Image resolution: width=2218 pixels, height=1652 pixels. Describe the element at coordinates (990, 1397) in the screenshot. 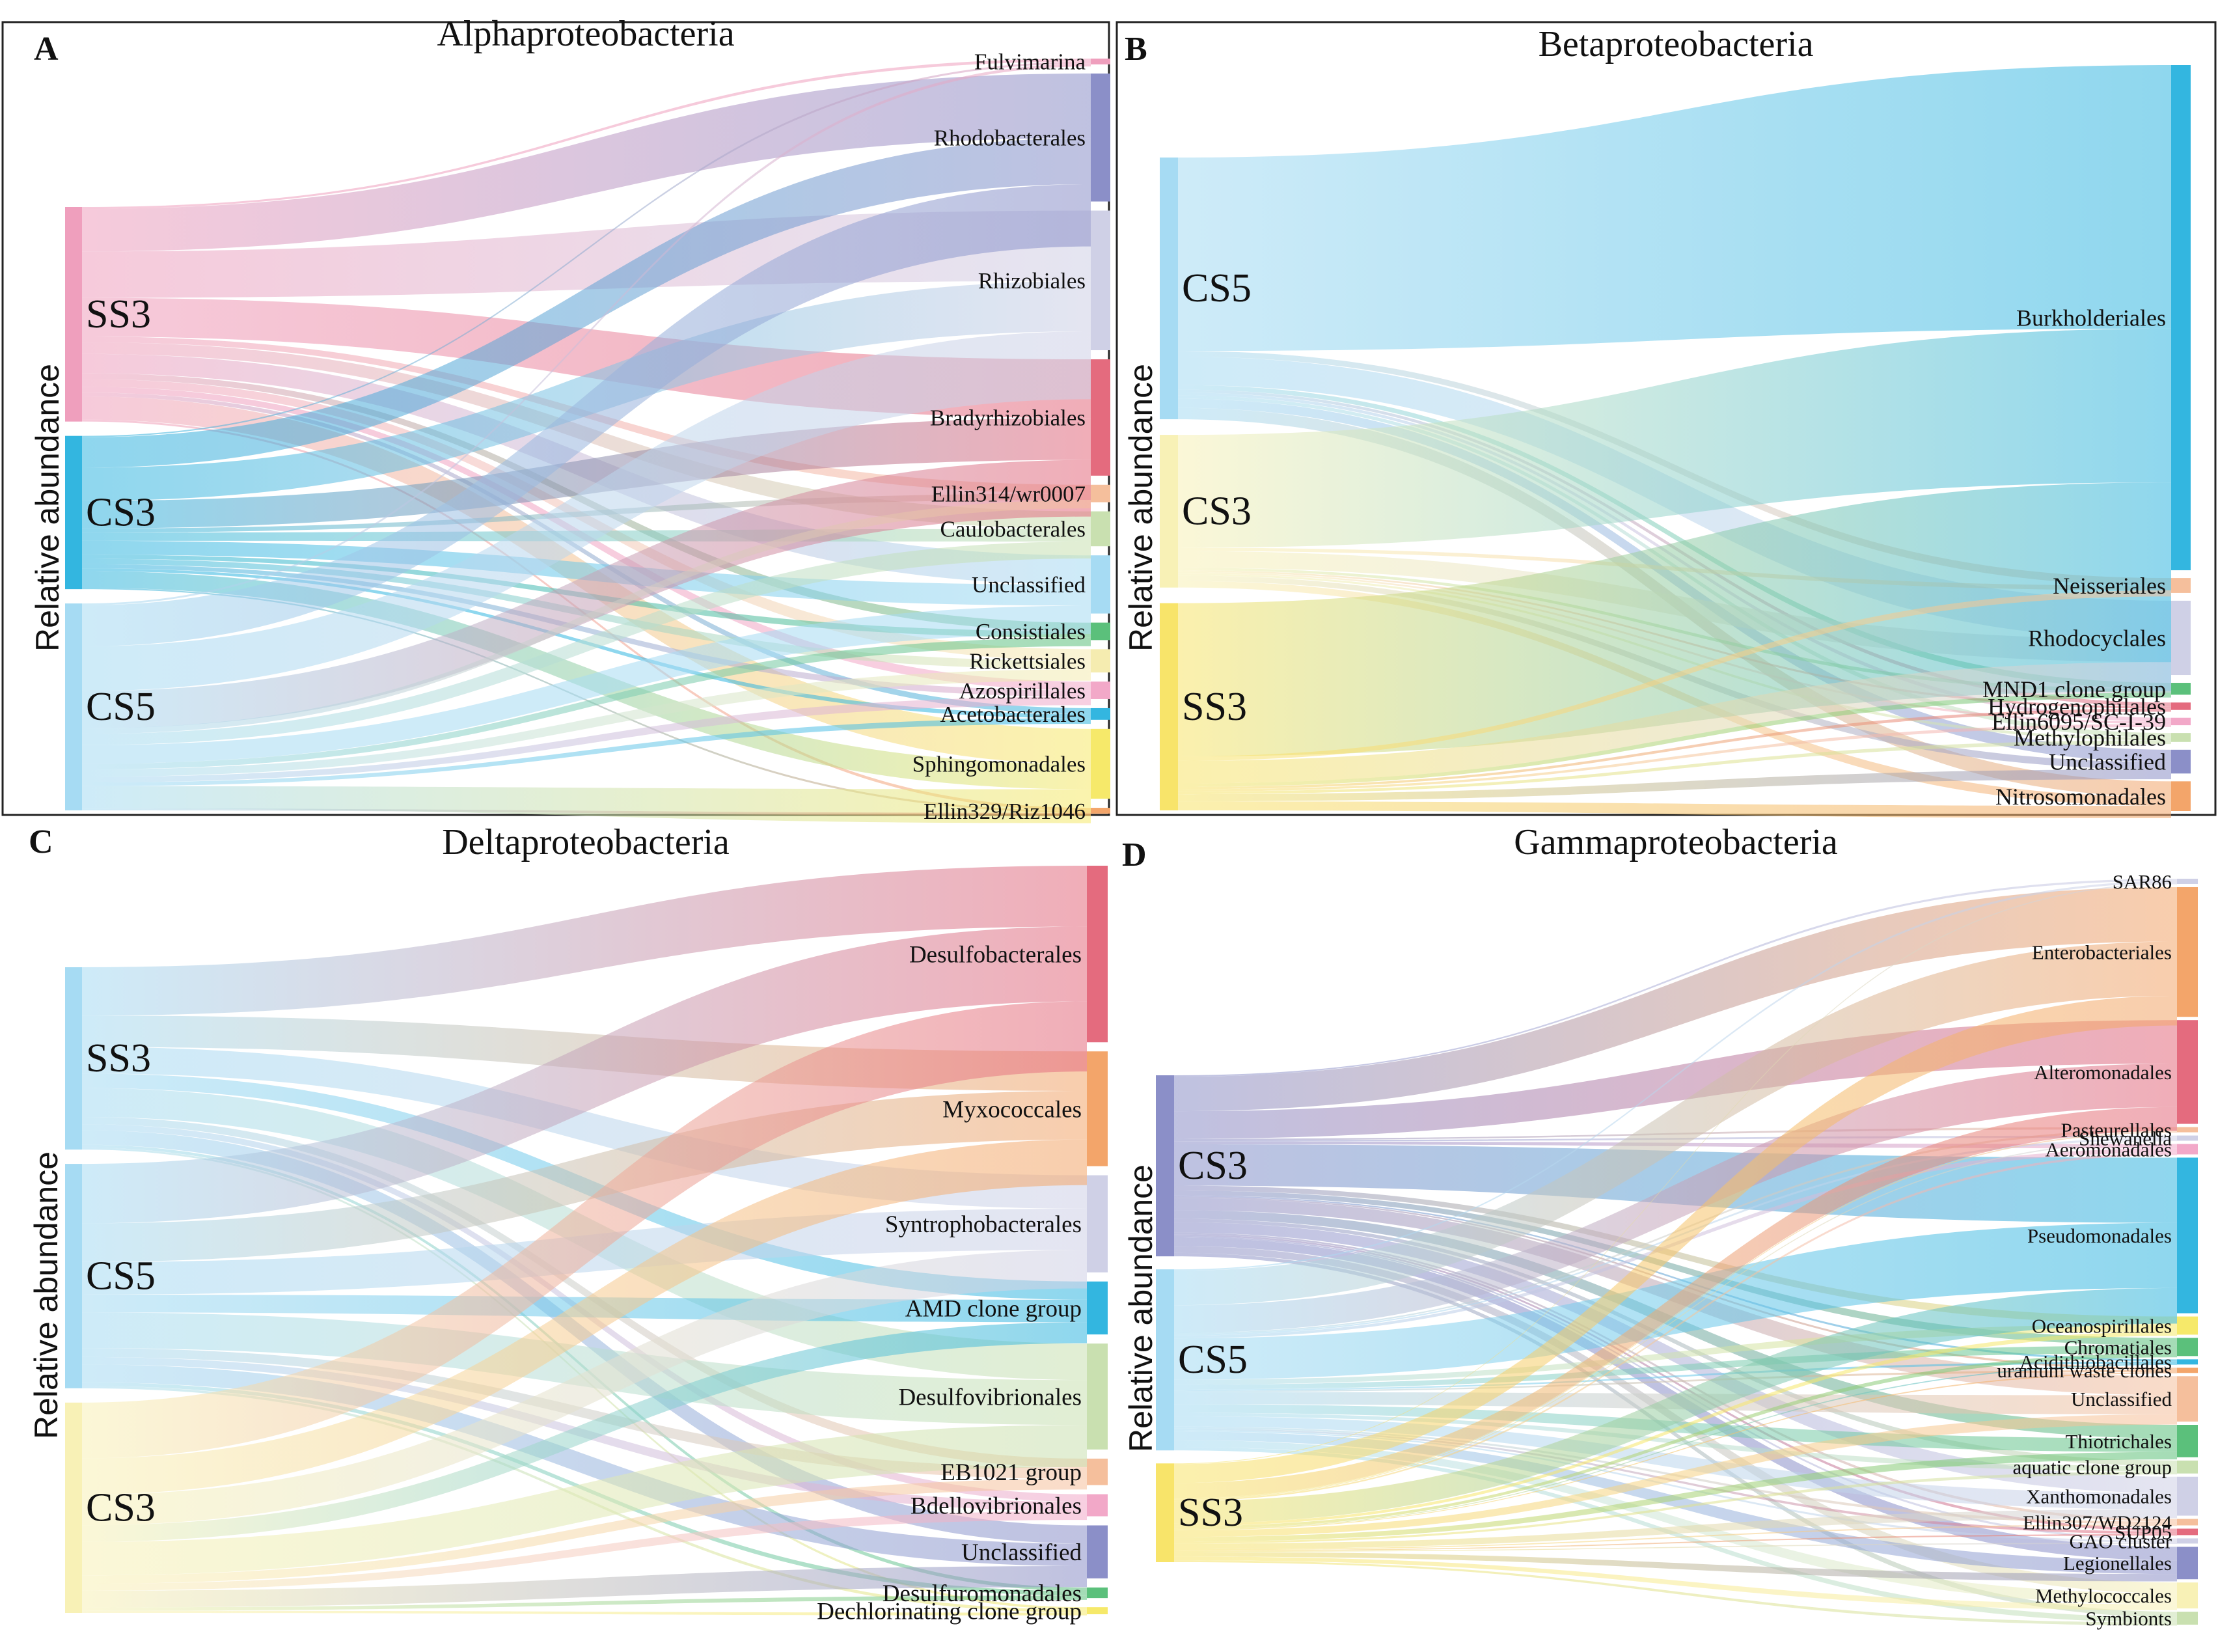

I see `target-label-desulfovibrionales: Desulfovibrionales` at that location.